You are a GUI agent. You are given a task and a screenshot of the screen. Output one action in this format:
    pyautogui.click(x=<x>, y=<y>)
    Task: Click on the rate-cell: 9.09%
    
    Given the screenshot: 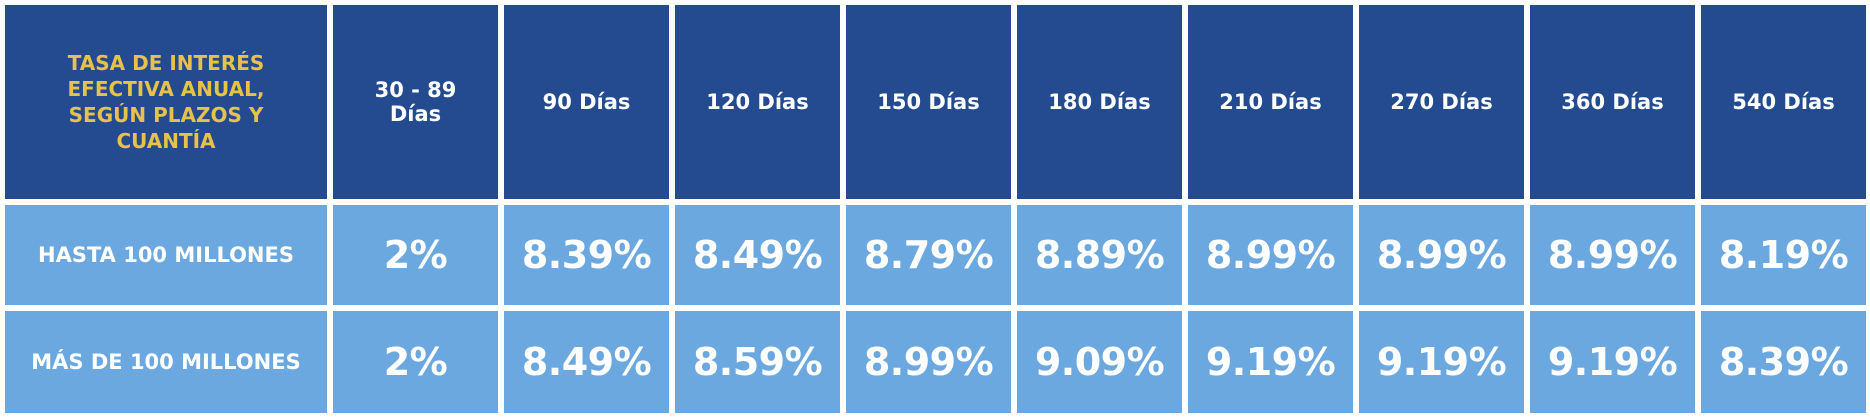 What is the action you would take?
    pyautogui.click(x=1099, y=362)
    